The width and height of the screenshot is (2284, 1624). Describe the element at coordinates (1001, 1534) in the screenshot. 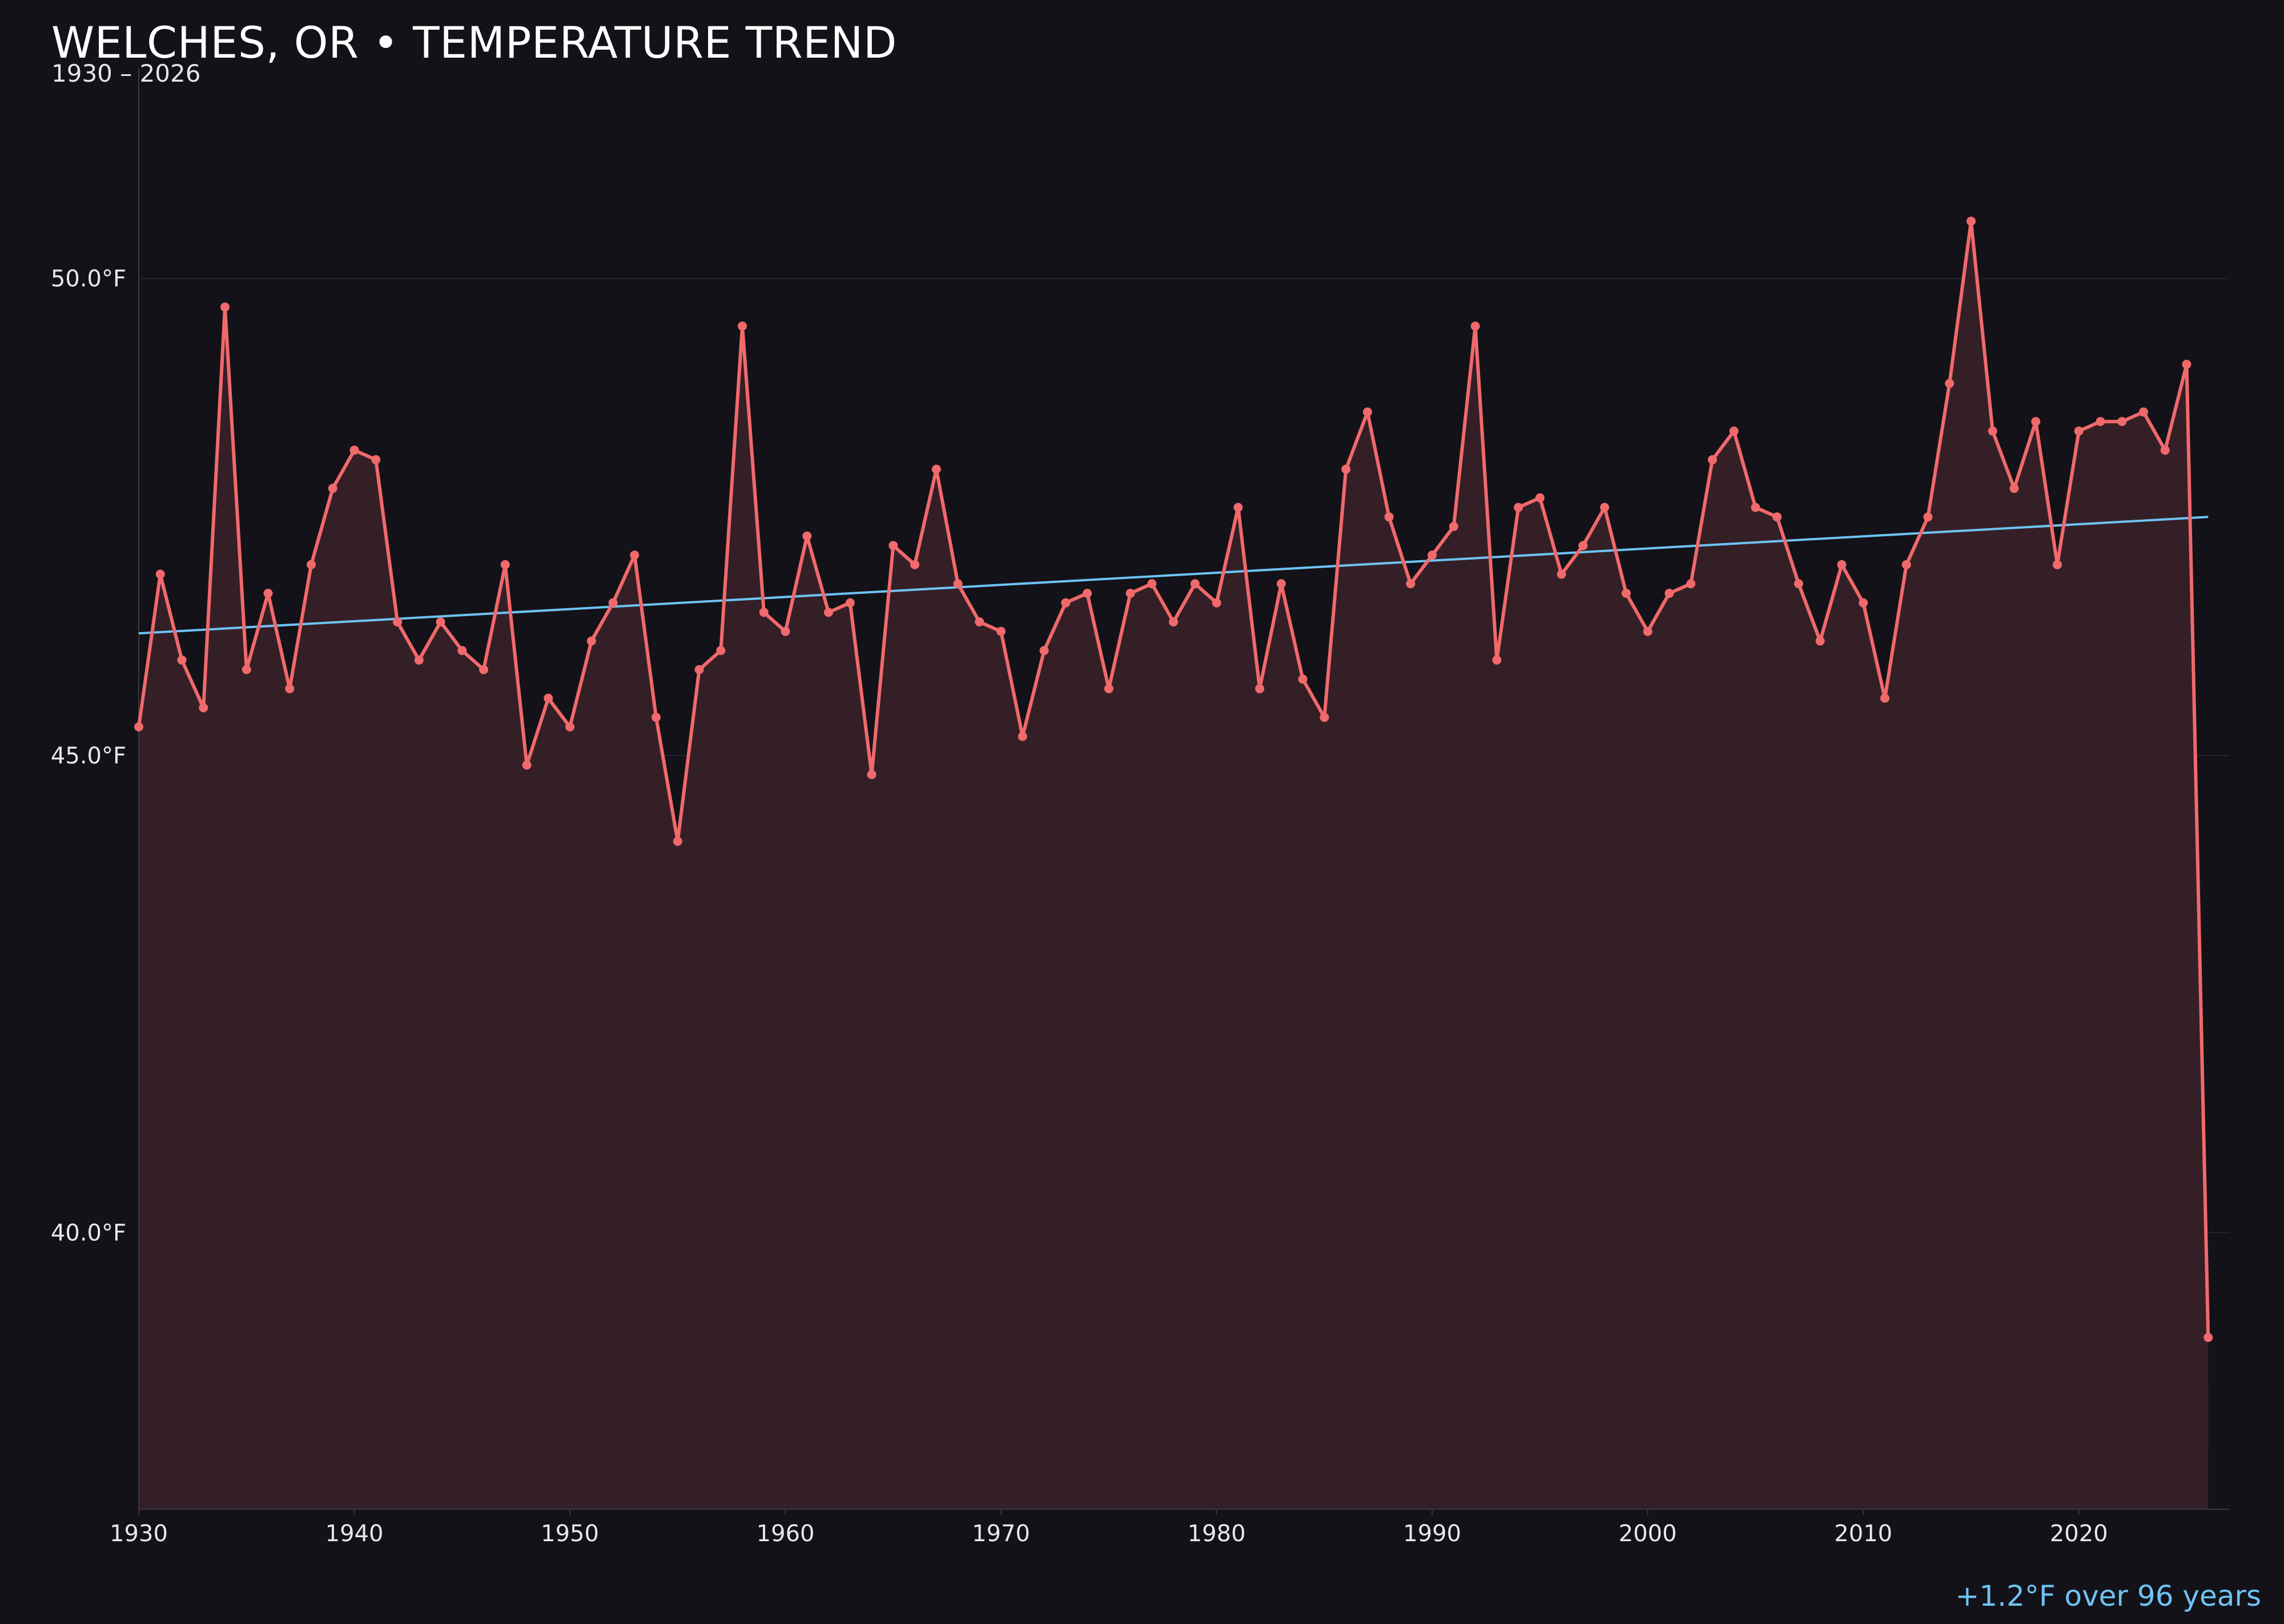

I see `x-tick-label: 1970` at that location.